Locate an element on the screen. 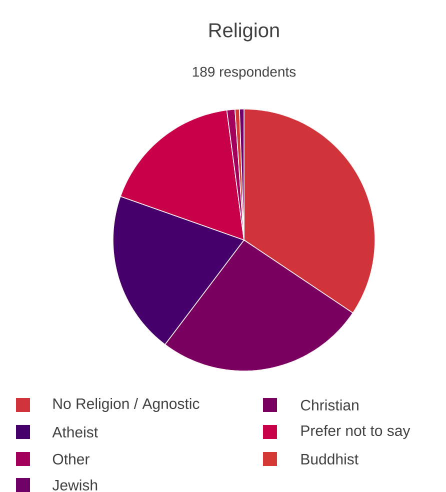 This screenshot has width=446, height=492. legend-label: Prefer not to say is located at coordinates (355, 432).